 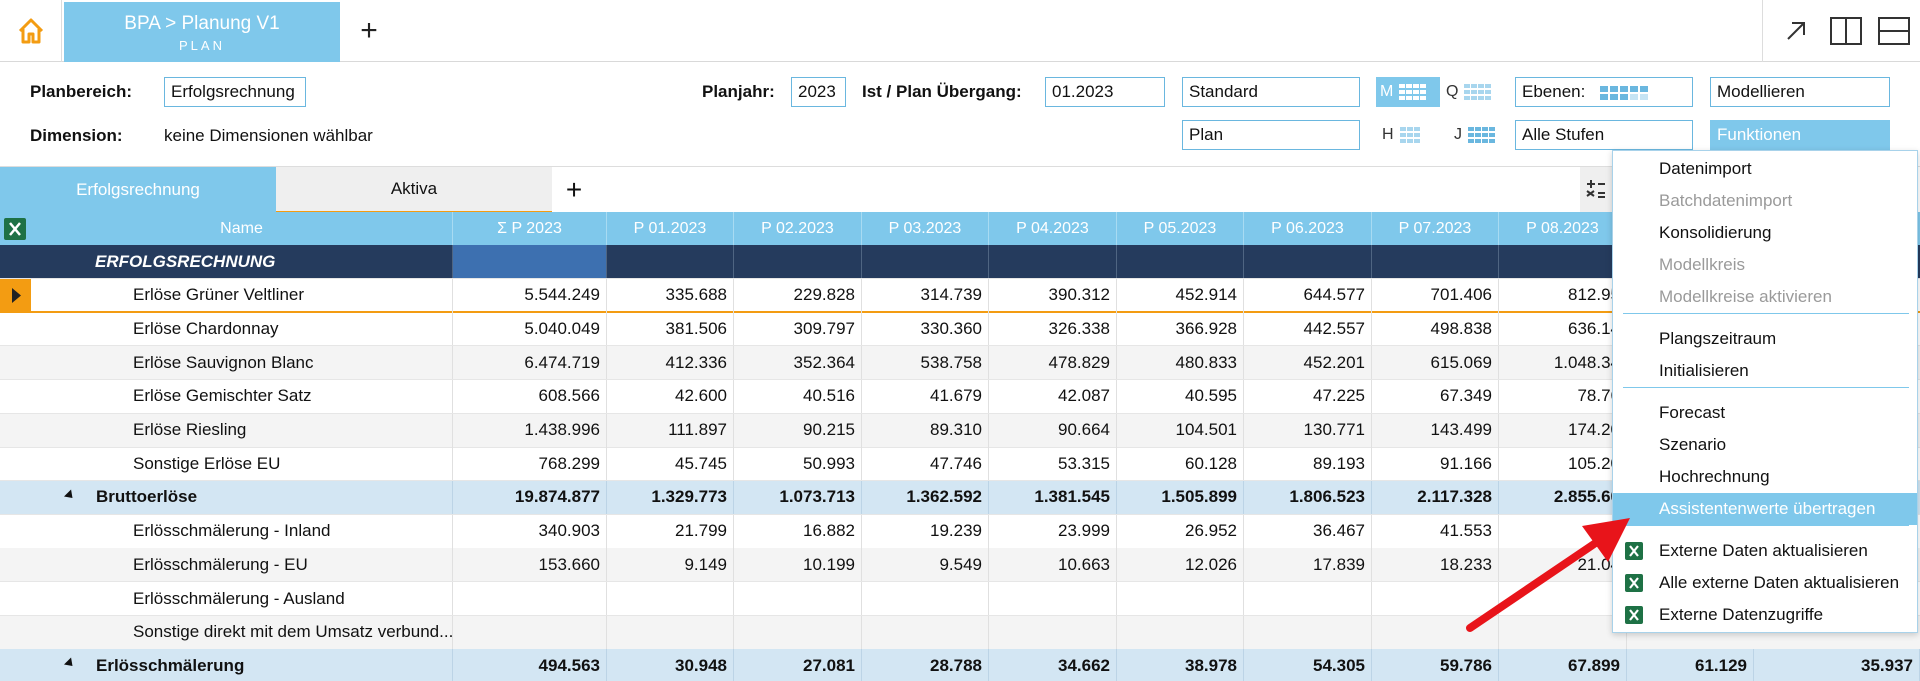 I want to click on value-cell: 478.829, so click(x=1053, y=363).